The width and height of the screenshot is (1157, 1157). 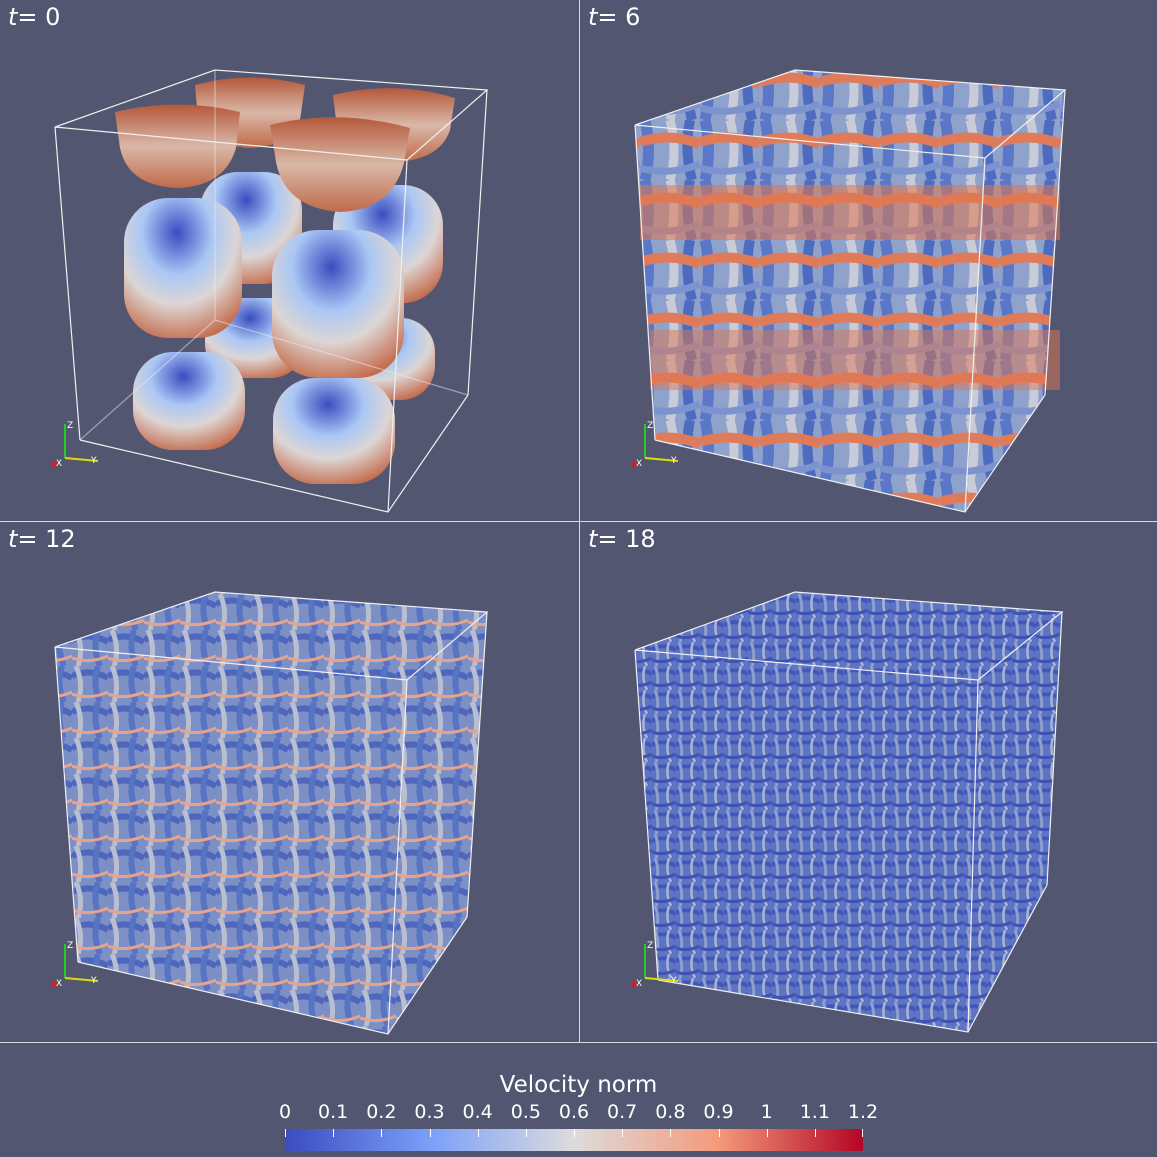 I want to click on colorbar-tick-label: 0.6, so click(x=574, y=1112).